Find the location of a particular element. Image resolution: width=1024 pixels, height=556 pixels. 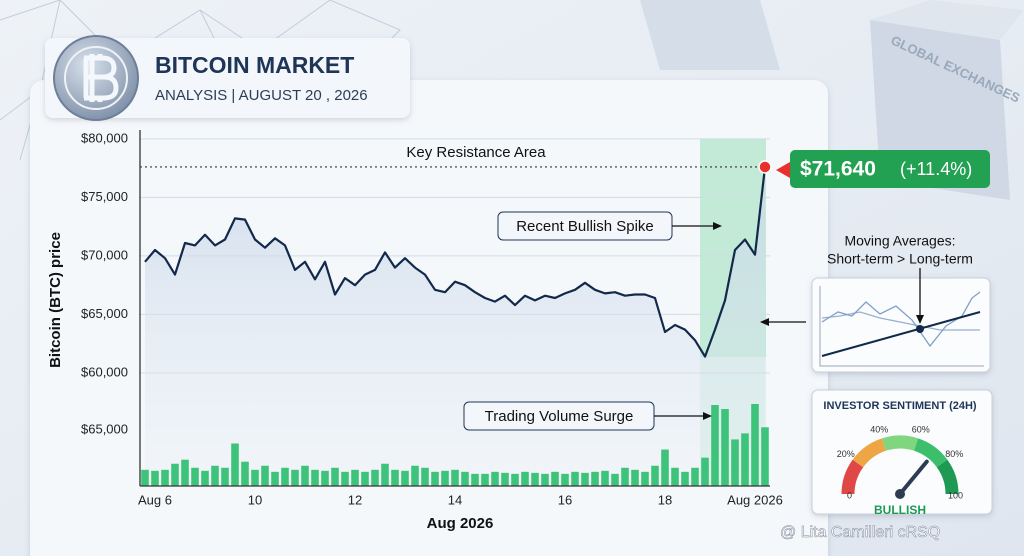

price-label: $71,640 is located at coordinates (838, 169).